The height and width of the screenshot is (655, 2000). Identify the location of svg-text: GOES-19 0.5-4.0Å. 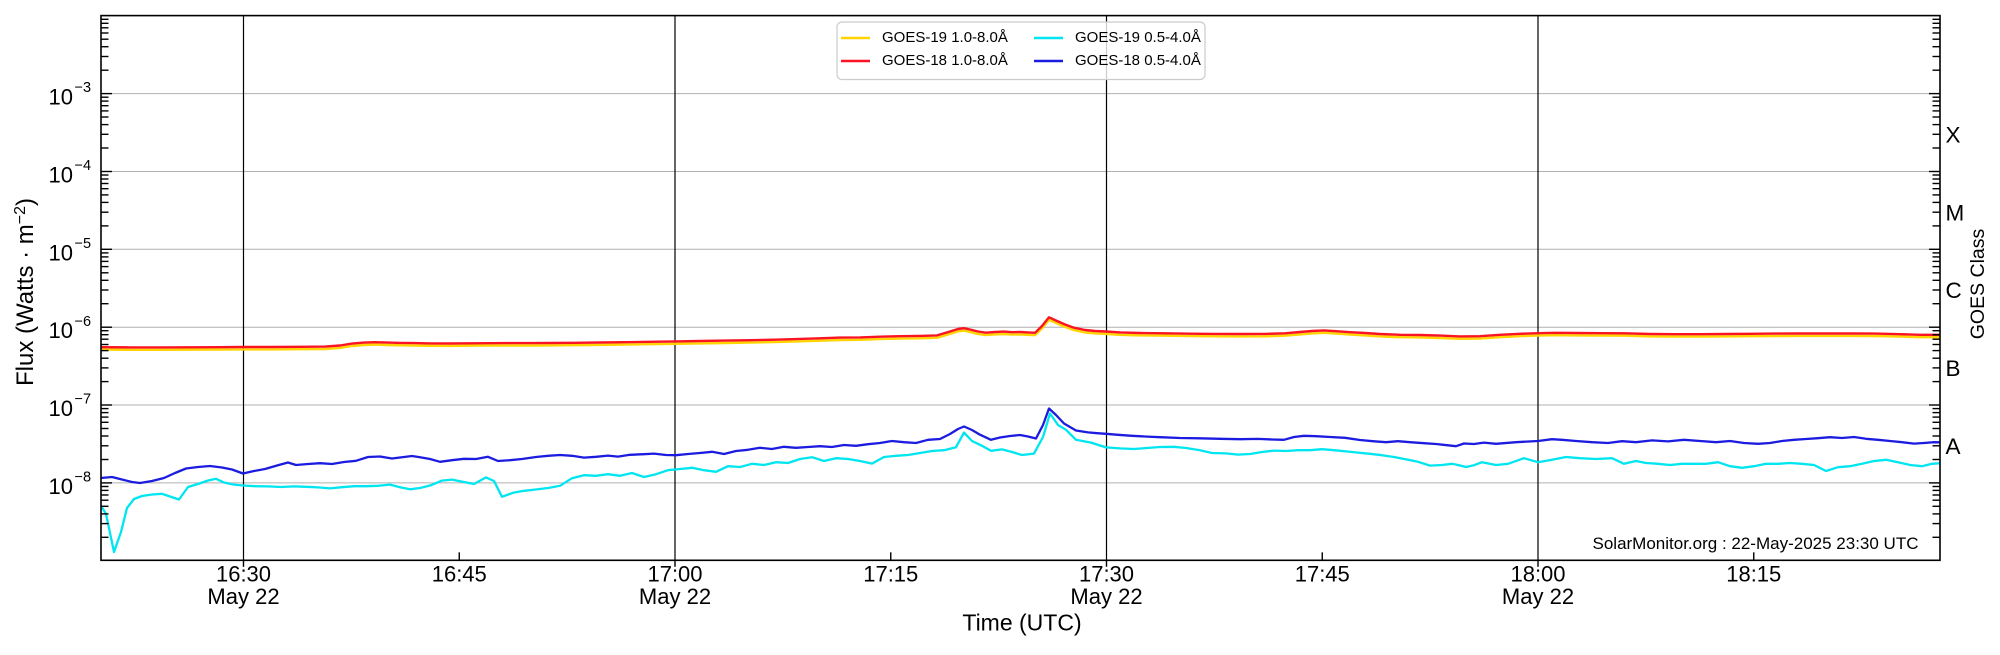
(1138, 37).